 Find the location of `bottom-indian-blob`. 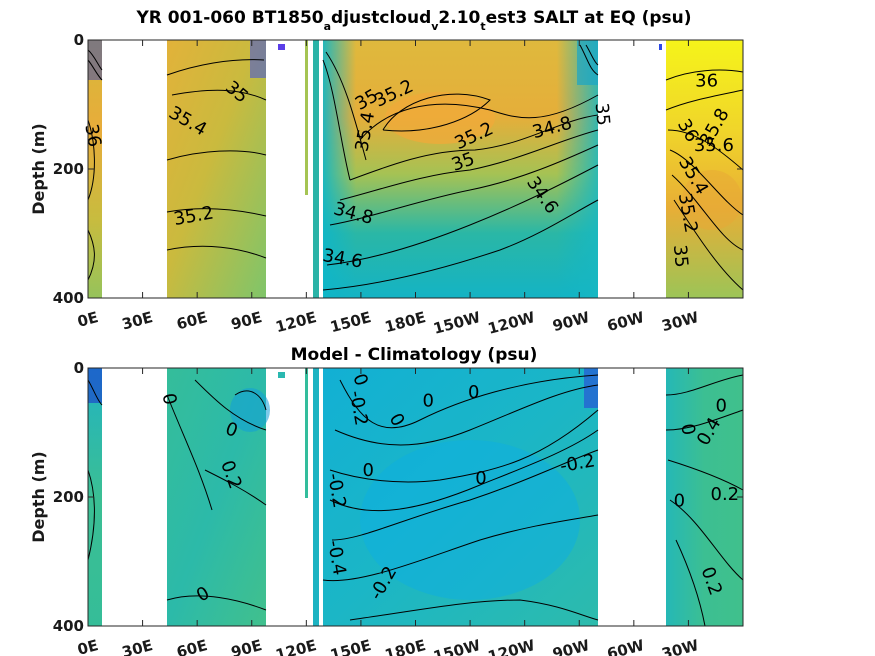

bottom-indian-blob is located at coordinates (250, 410).